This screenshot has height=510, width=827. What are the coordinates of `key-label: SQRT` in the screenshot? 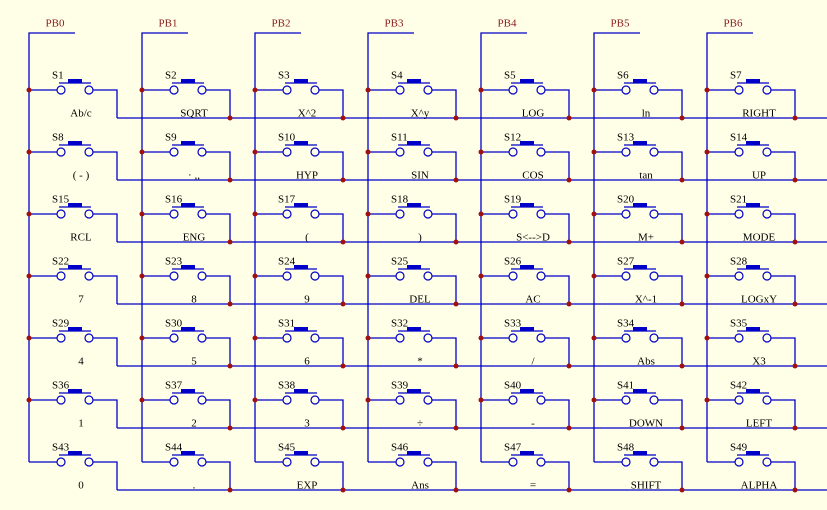 It's located at (194, 114).